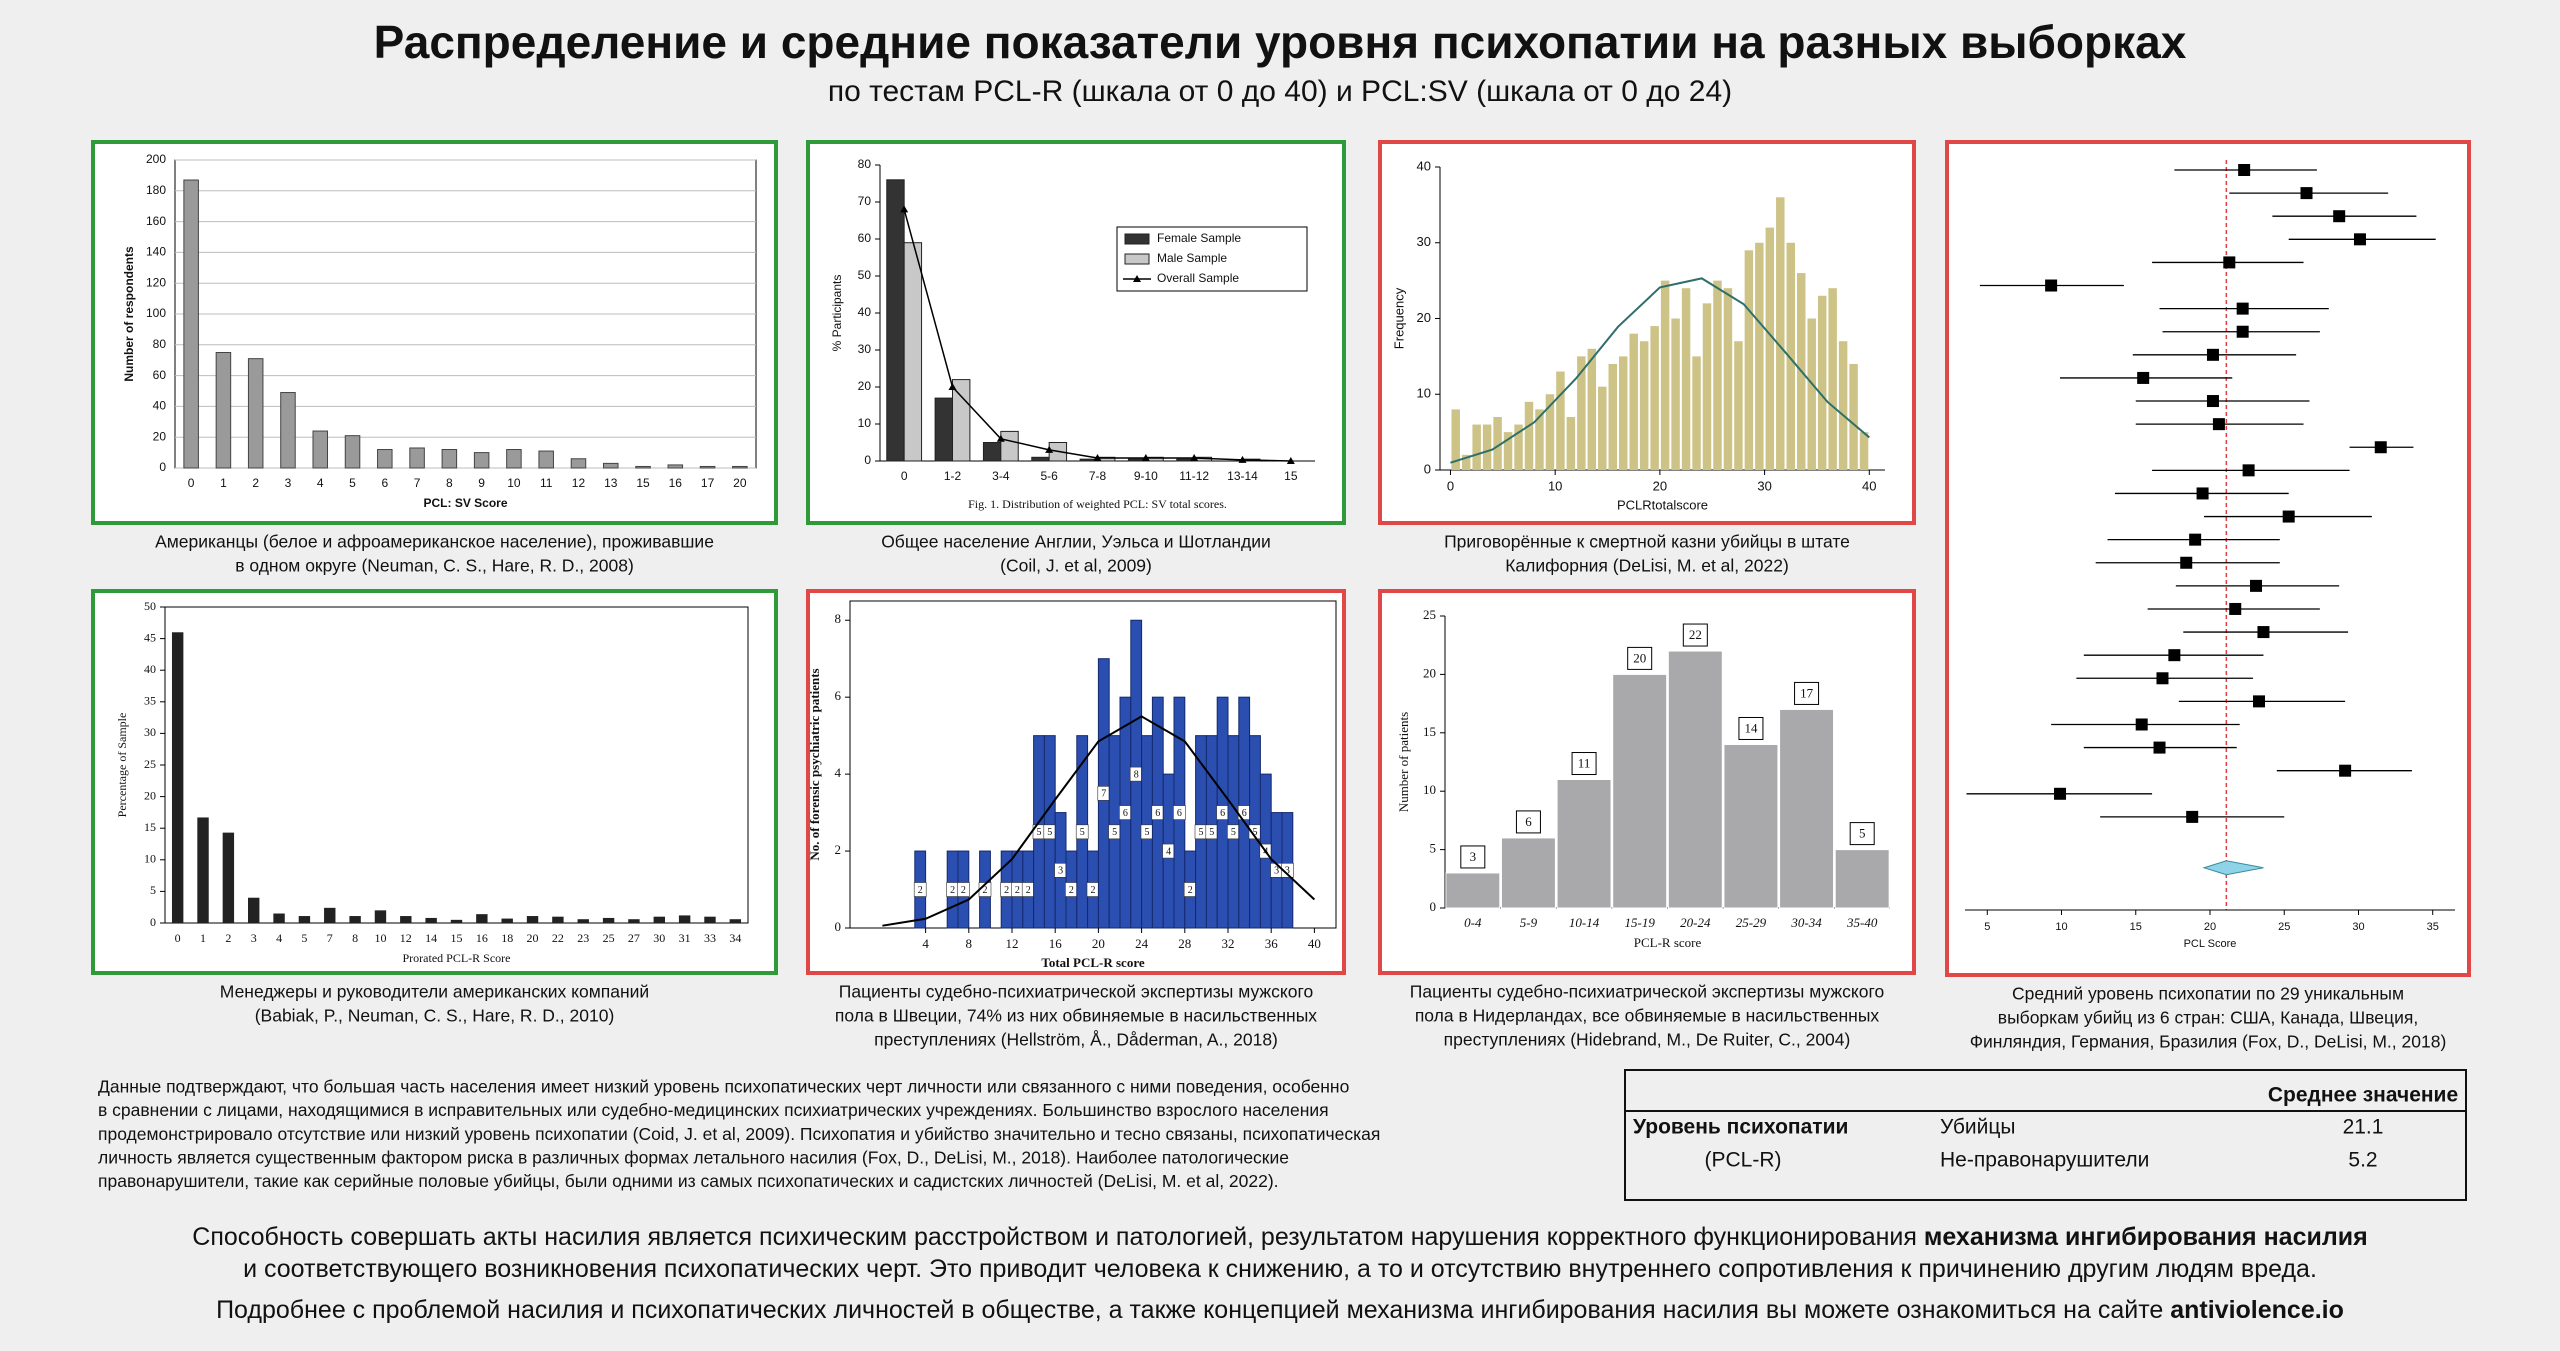  I want to click on x-tick-label: 36, so click(1272, 943).